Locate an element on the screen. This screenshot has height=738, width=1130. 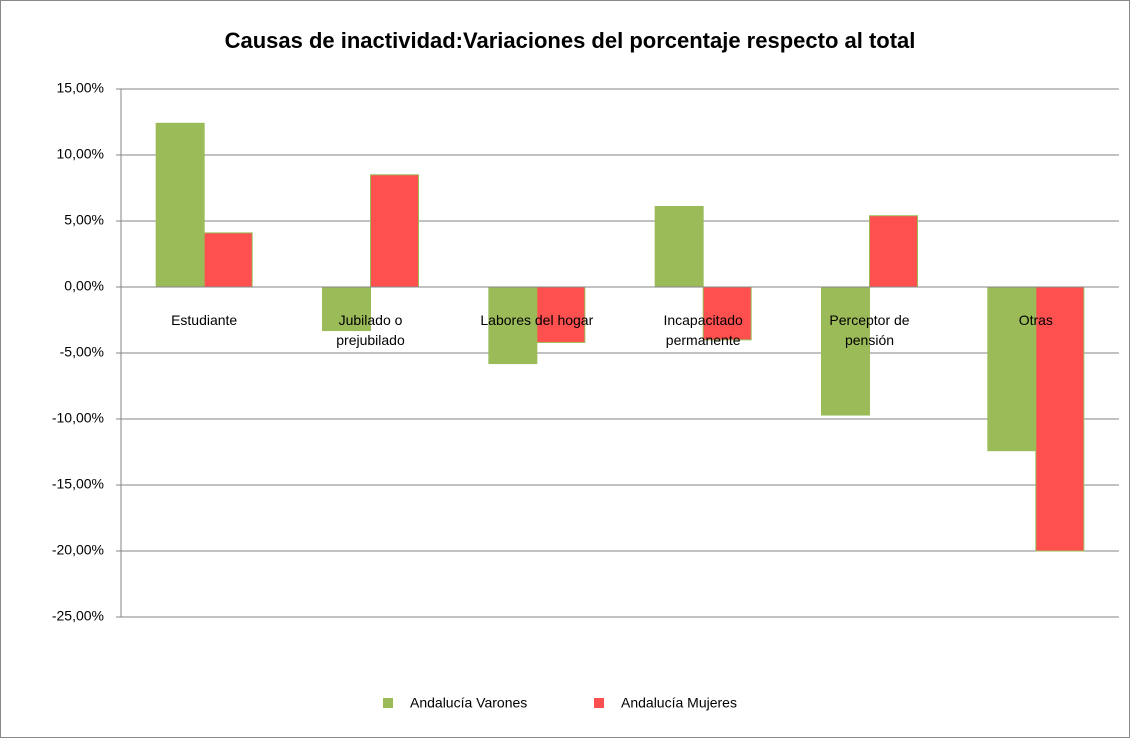
y-tick-label: 15,00% is located at coordinates (80, 88).